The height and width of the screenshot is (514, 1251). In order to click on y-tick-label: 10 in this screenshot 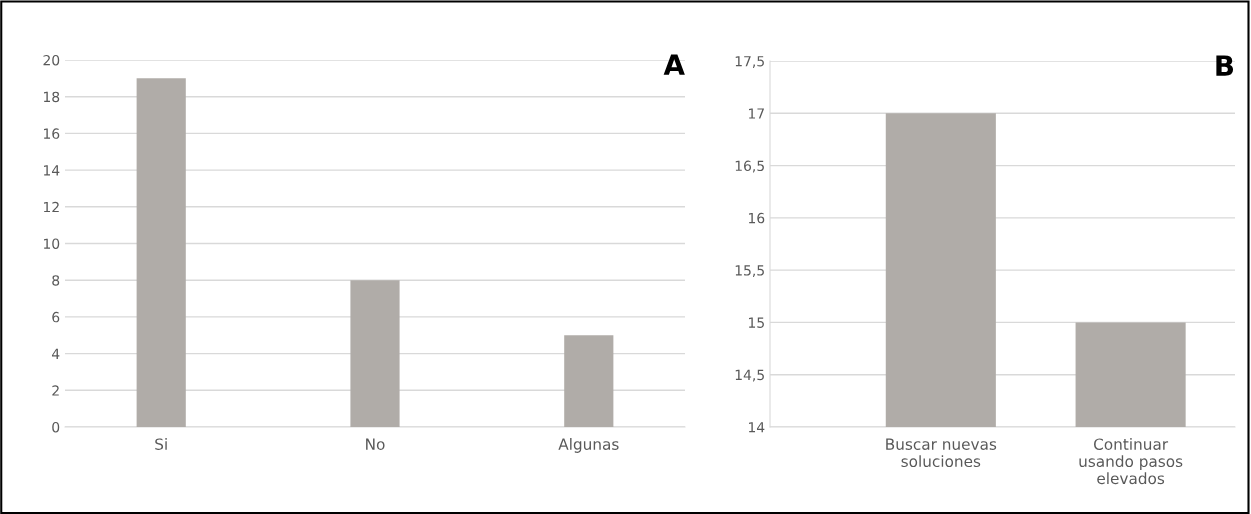, I will do `click(51, 243)`.